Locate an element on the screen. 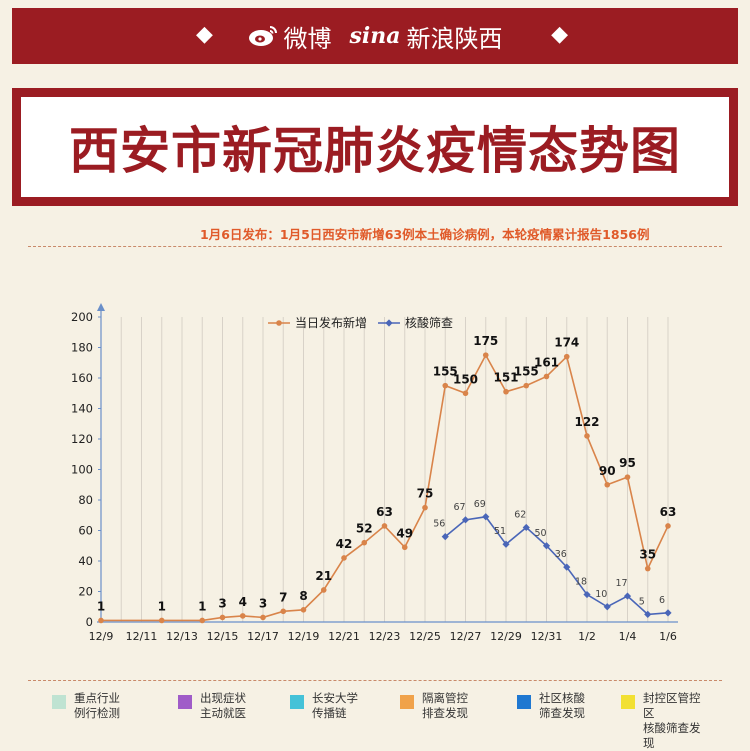 This screenshot has width=750, height=751. x-tick-label: 12/27 is located at coordinates (466, 636).